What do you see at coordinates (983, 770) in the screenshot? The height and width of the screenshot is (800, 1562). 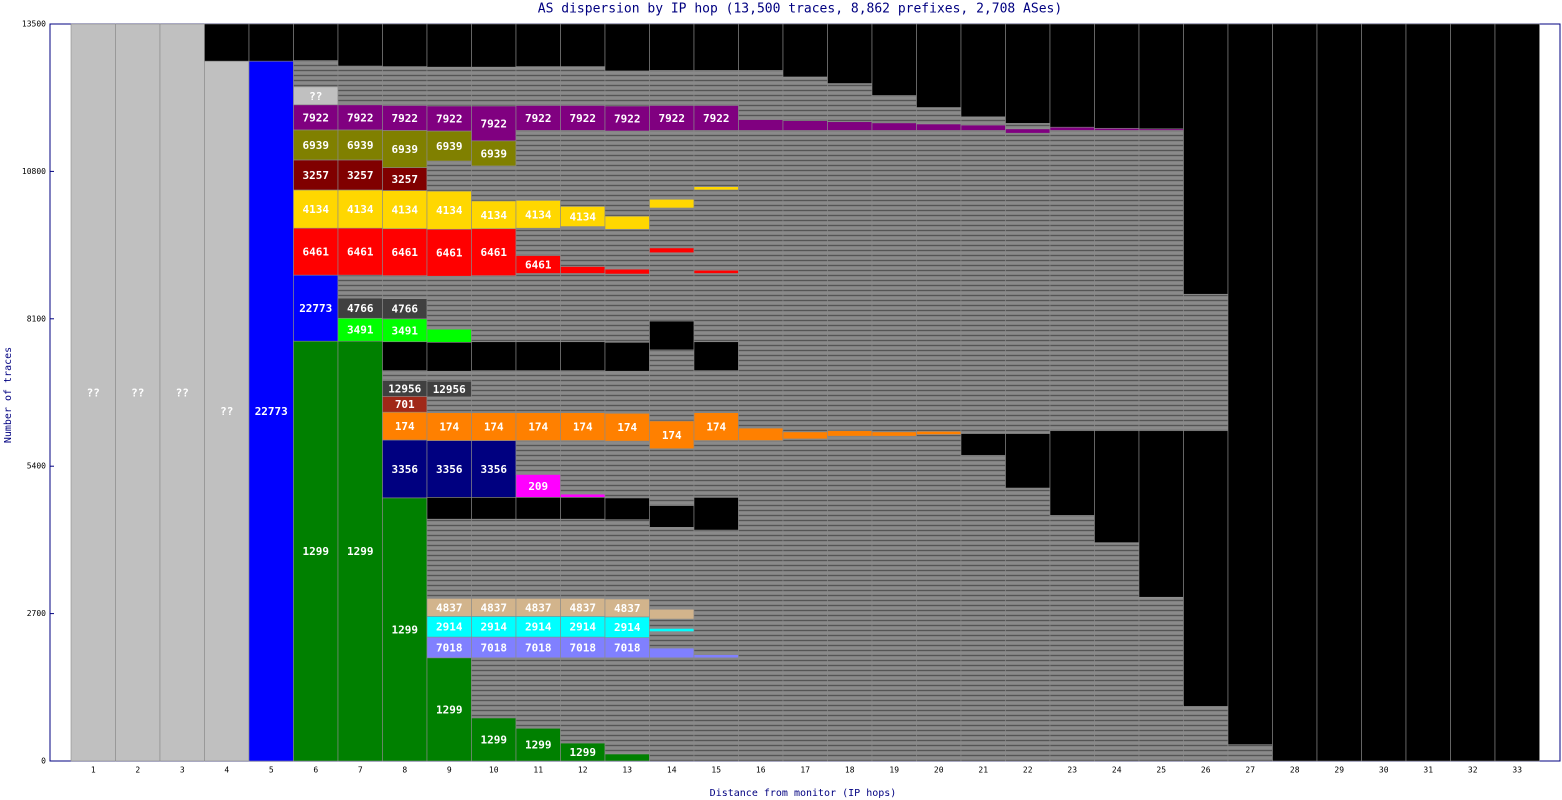 I see `x-tick-label: 21` at bounding box center [983, 770].